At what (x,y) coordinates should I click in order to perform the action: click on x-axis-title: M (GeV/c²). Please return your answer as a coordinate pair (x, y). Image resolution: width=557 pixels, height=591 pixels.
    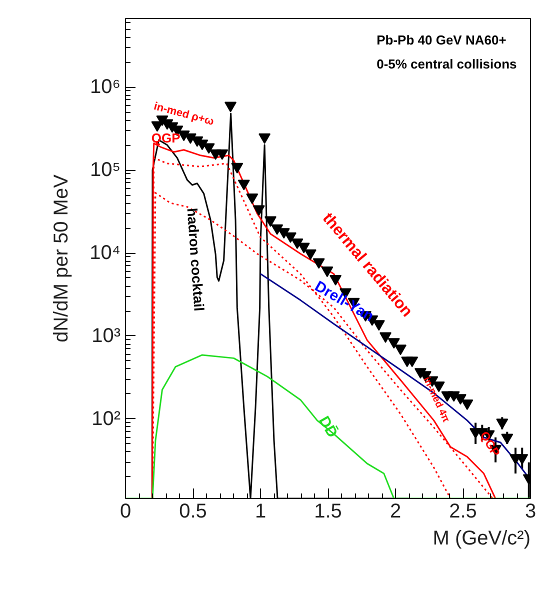
    Looking at the image, I should click on (481, 539).